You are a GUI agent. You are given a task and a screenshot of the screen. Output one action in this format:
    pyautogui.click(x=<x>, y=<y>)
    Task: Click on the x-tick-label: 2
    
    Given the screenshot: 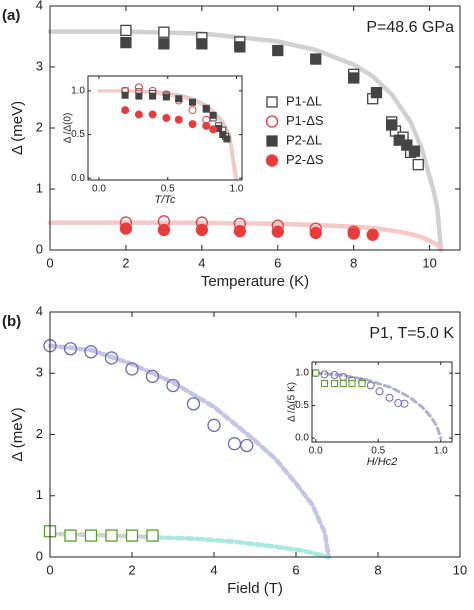 What is the action you would take?
    pyautogui.click(x=131, y=569)
    